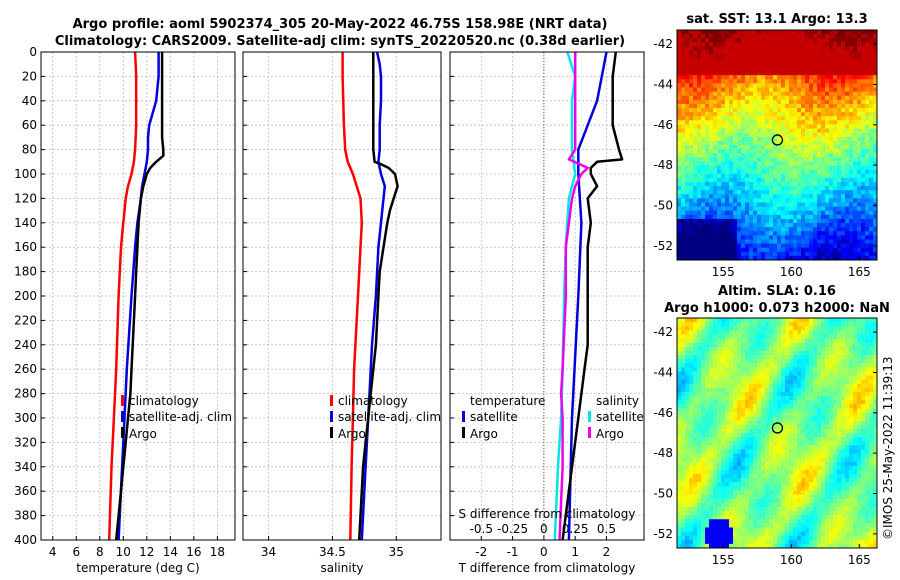  I want to click on x-tick-label: 35, so click(396, 552).